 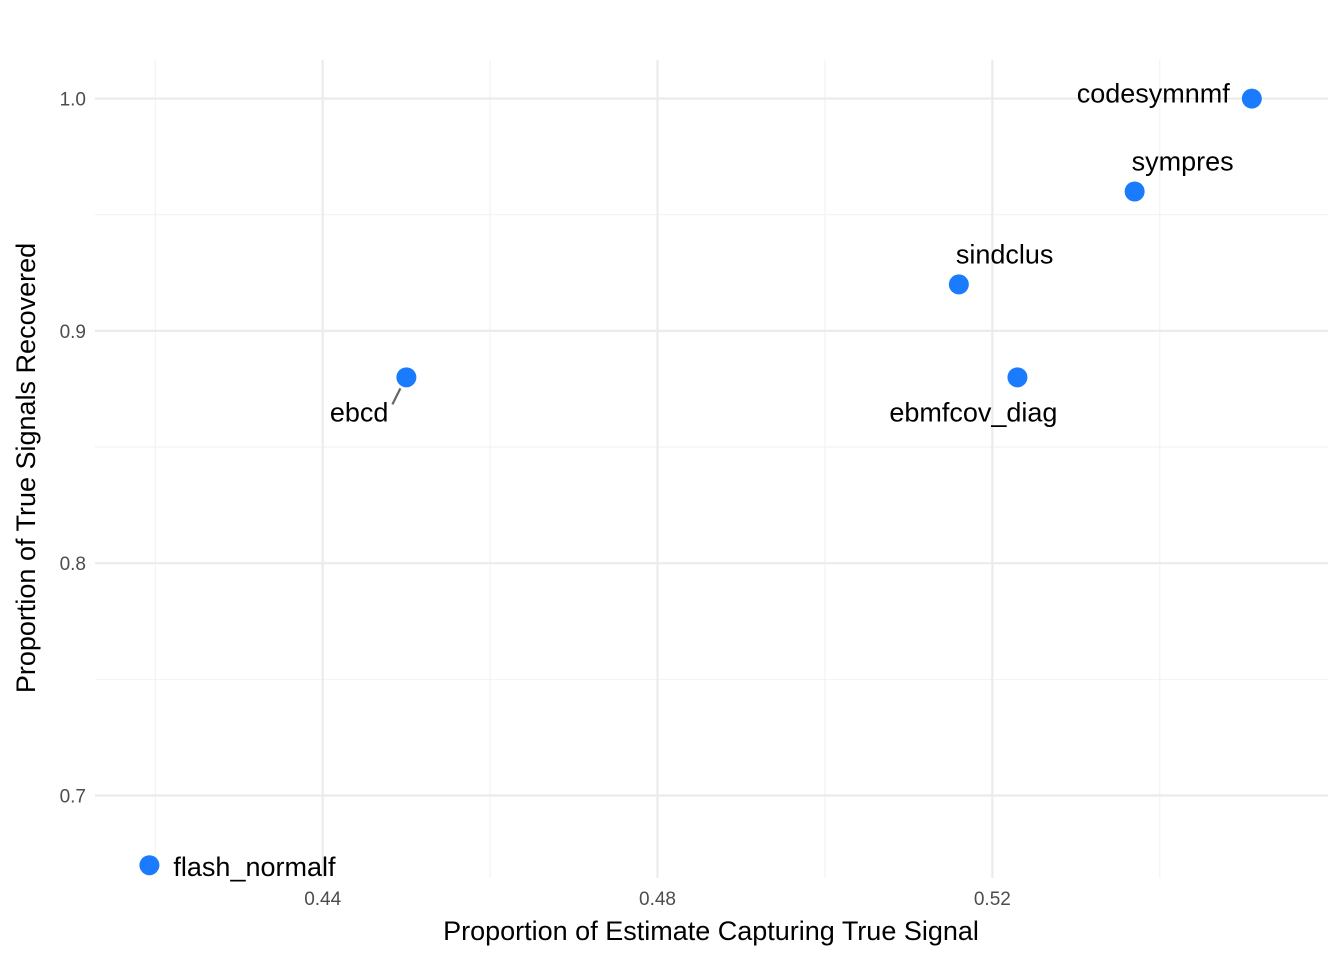 I want to click on point-label: sindclus, so click(x=1005, y=254).